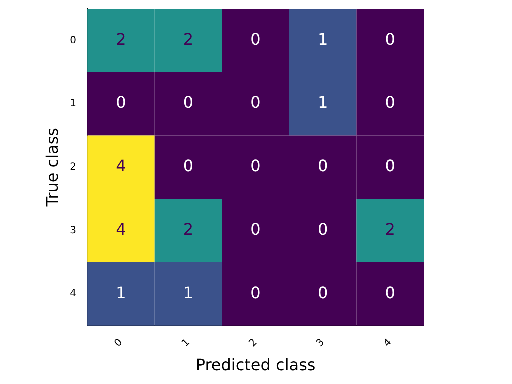 This screenshot has height=384, width=512. Describe the element at coordinates (119, 343) in the screenshot. I see `x-tick-label: 0` at that location.